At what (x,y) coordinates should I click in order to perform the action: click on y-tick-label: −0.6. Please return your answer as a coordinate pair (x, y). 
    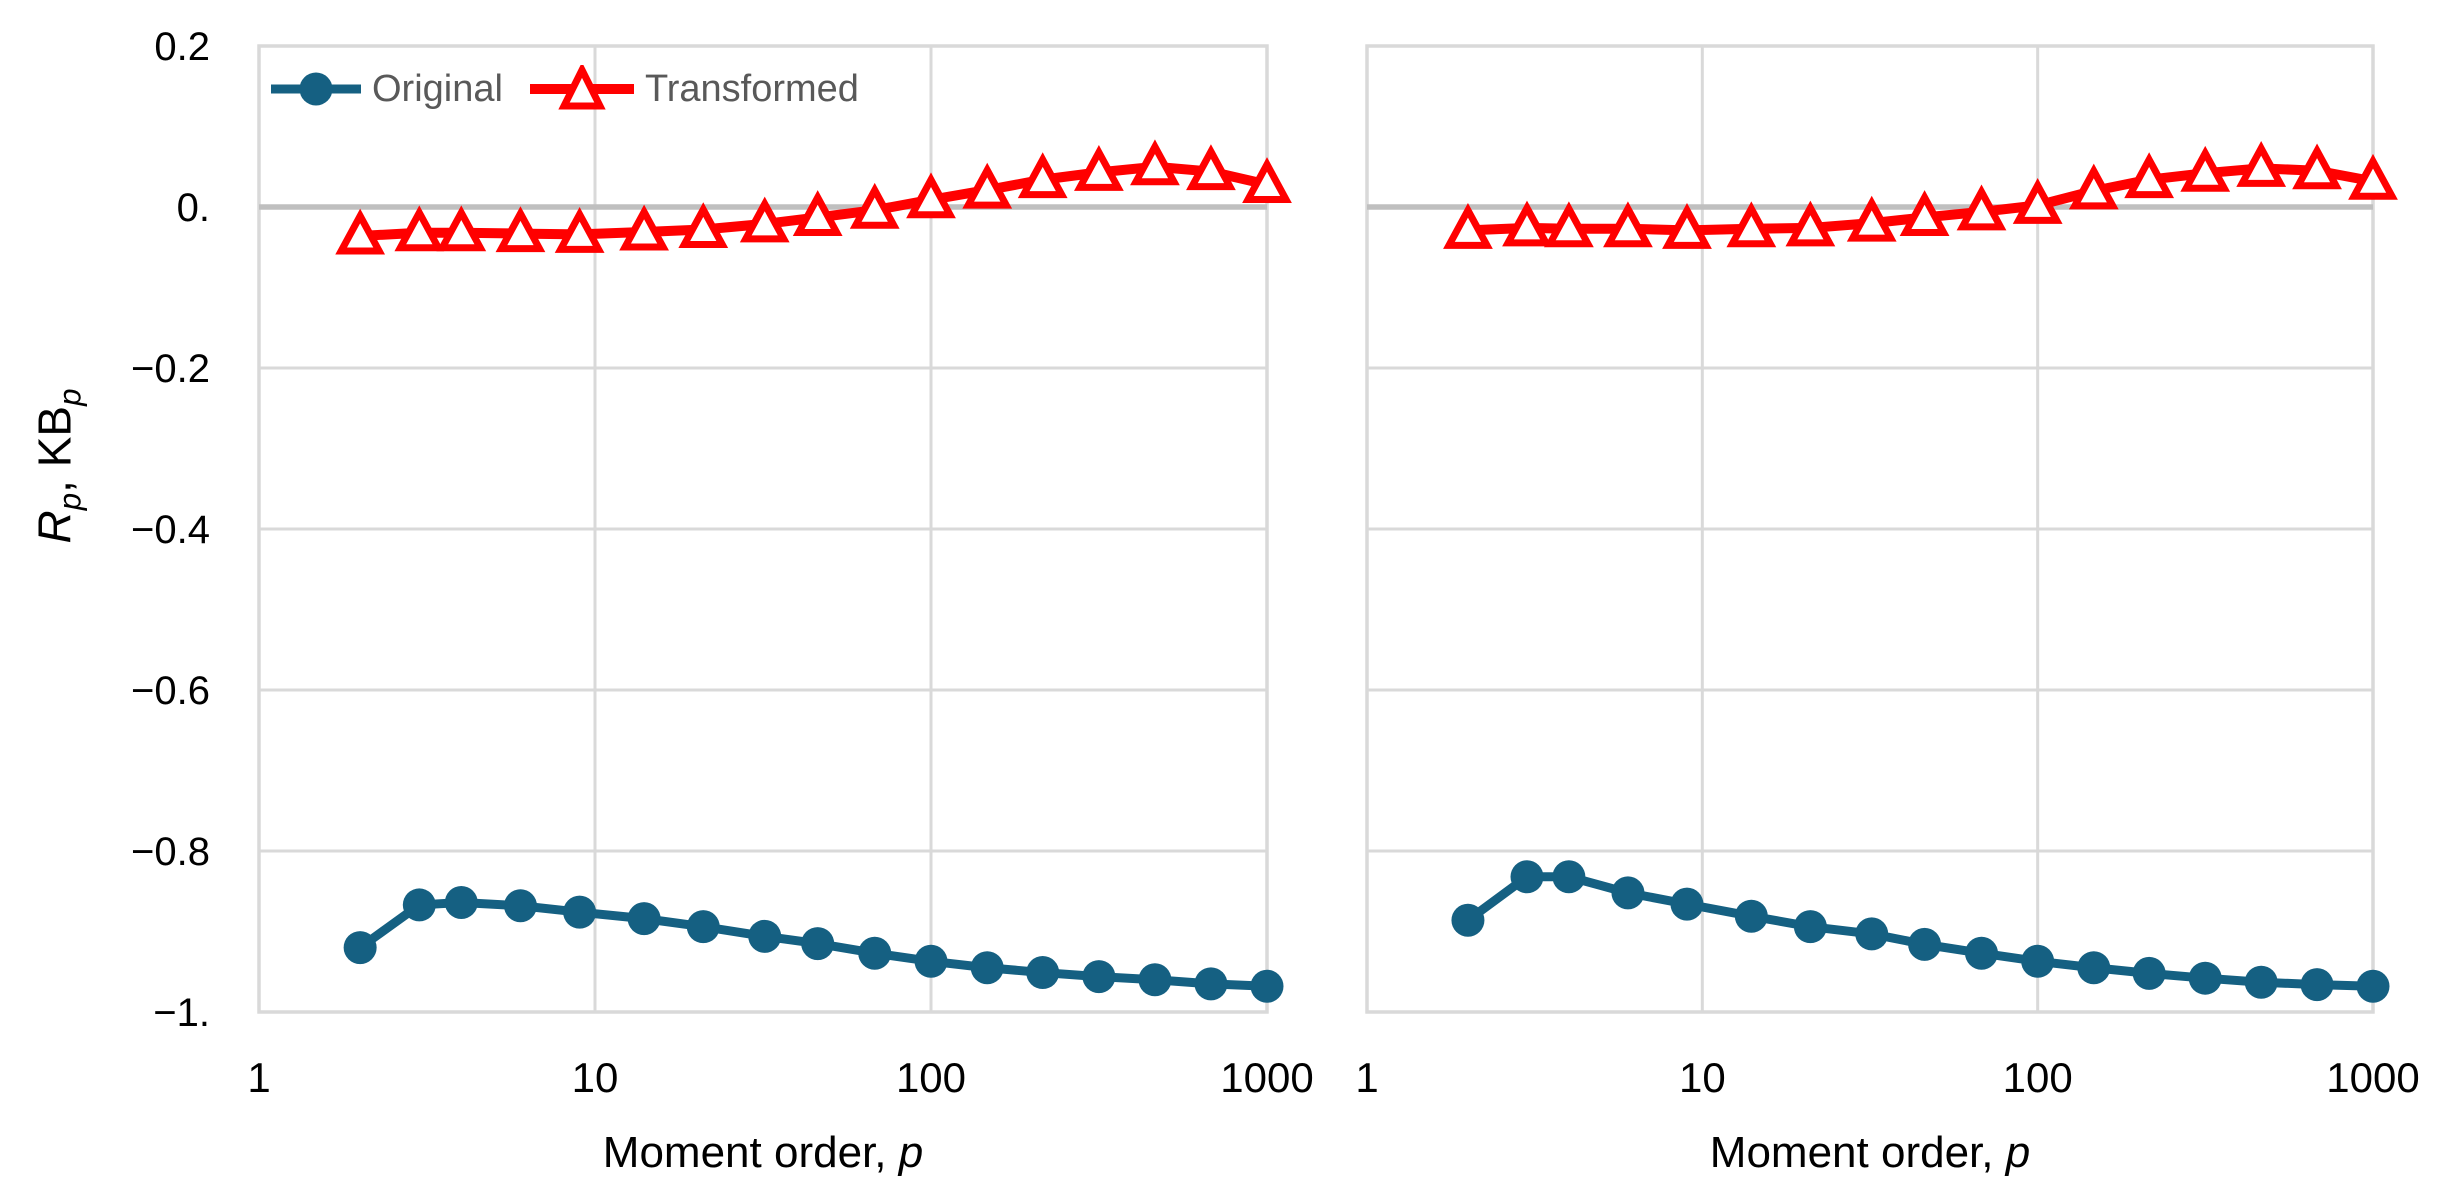
    Looking at the image, I should click on (170, 691).